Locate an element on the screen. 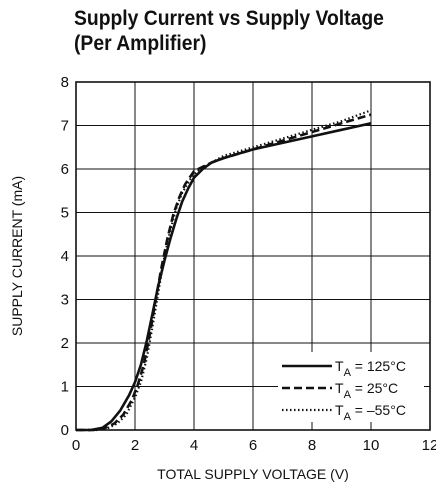 The width and height of the screenshot is (436, 487). y-tick-label: 7 is located at coordinates (65, 126).